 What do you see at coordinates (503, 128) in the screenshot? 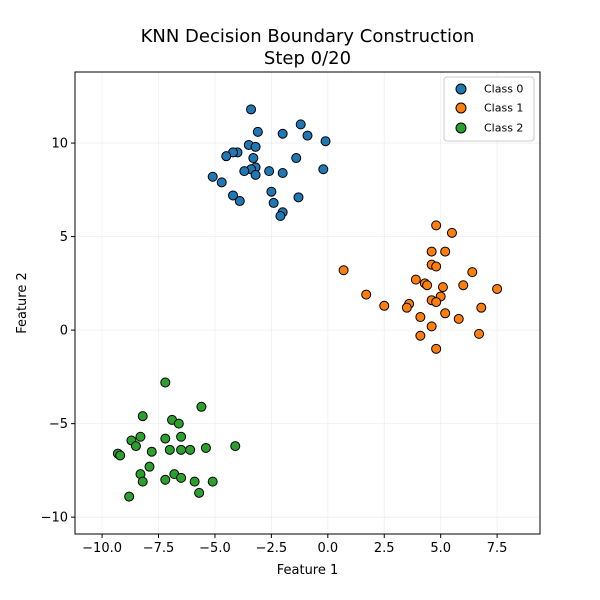
I see `legend-label-class-2: Class 2` at bounding box center [503, 128].